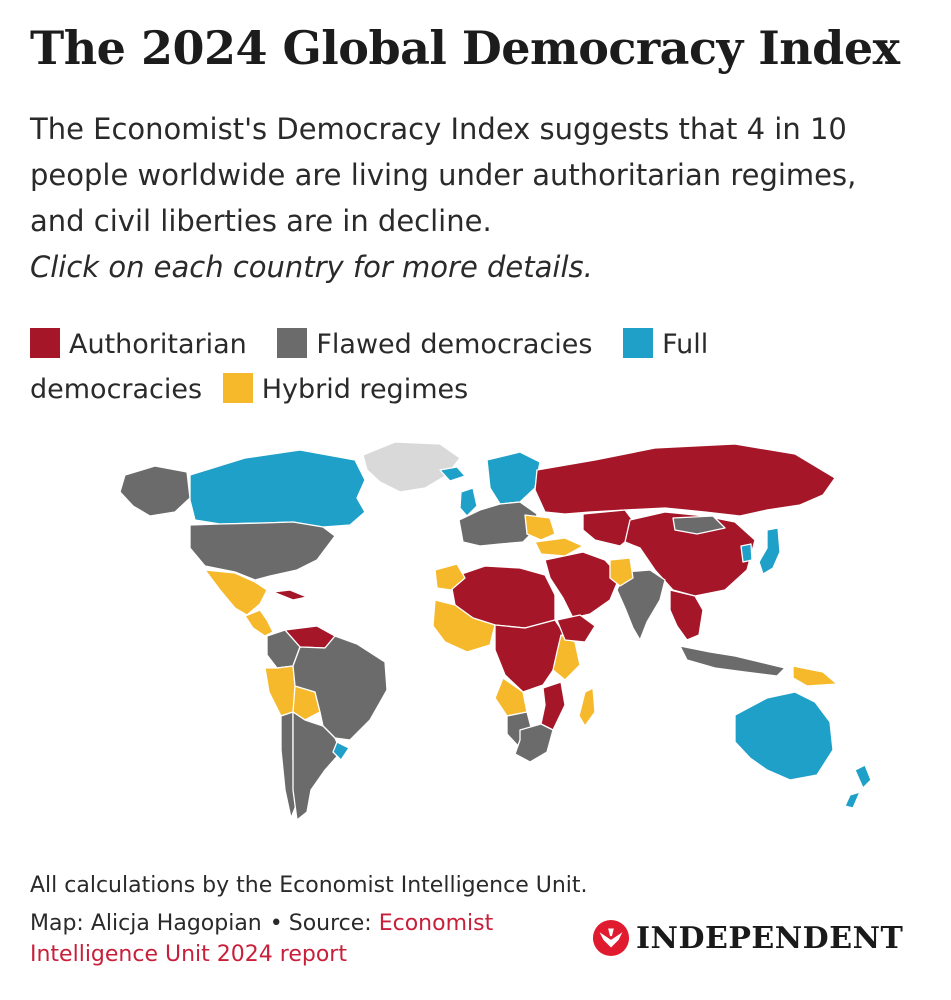 The image size is (951, 1000). What do you see at coordinates (158, 344) in the screenshot?
I see `legend-label: Authoritarian` at bounding box center [158, 344].